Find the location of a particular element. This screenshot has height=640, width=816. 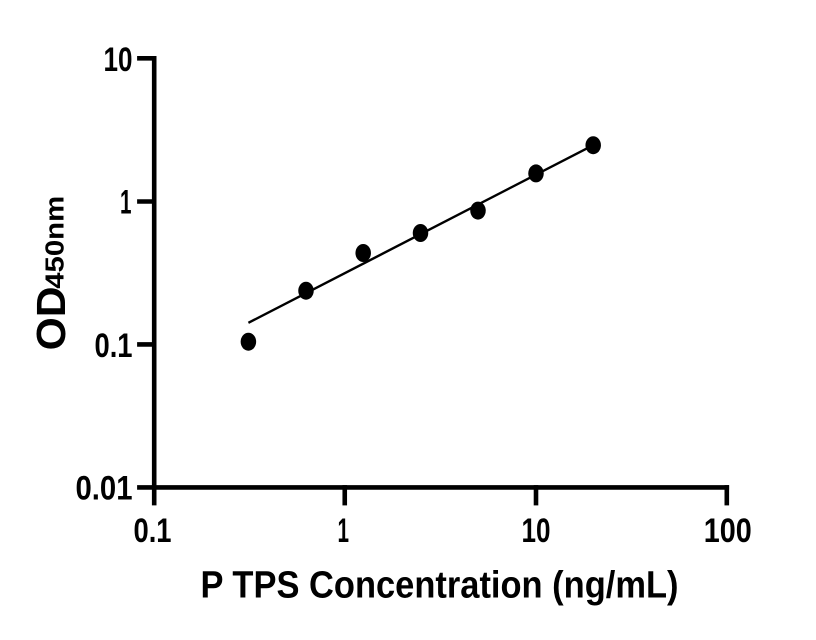

svg-text: OD is located at coordinates (51, 318).